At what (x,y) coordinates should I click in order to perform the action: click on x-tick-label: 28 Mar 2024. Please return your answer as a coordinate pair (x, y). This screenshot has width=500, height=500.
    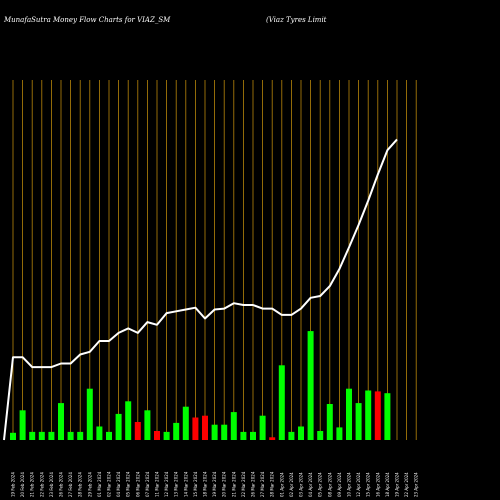
    Looking at the image, I should click on (272, 484).